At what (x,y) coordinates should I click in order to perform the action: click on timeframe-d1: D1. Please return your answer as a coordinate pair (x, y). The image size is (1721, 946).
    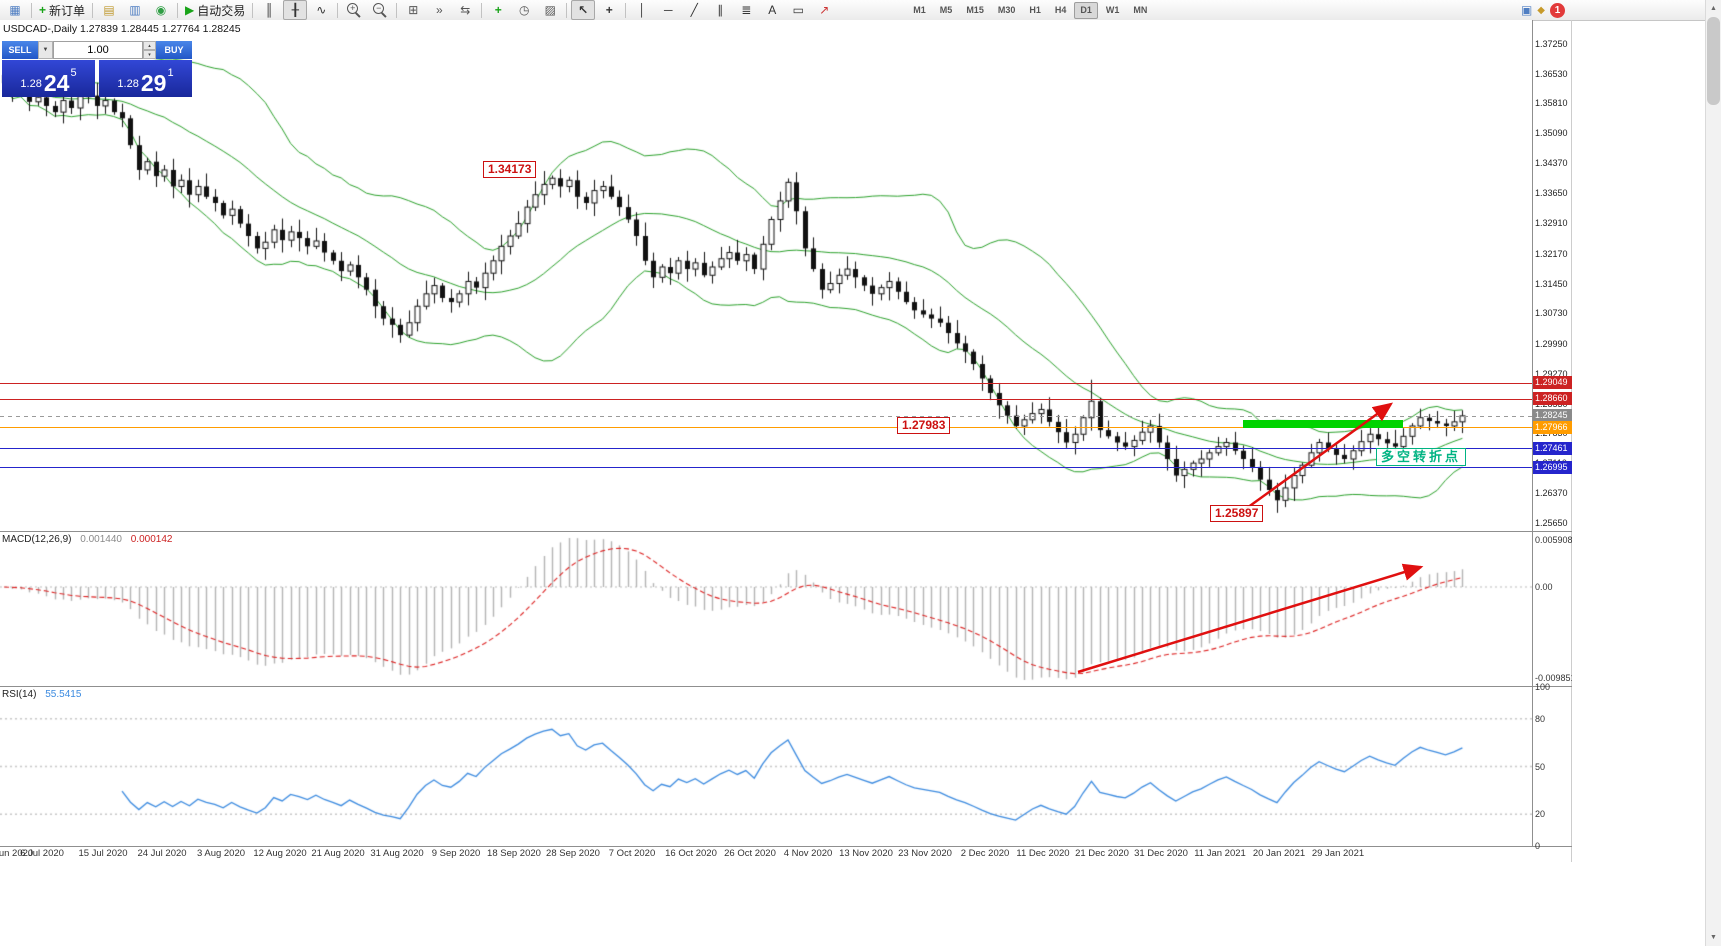
    Looking at the image, I should click on (1086, 10).